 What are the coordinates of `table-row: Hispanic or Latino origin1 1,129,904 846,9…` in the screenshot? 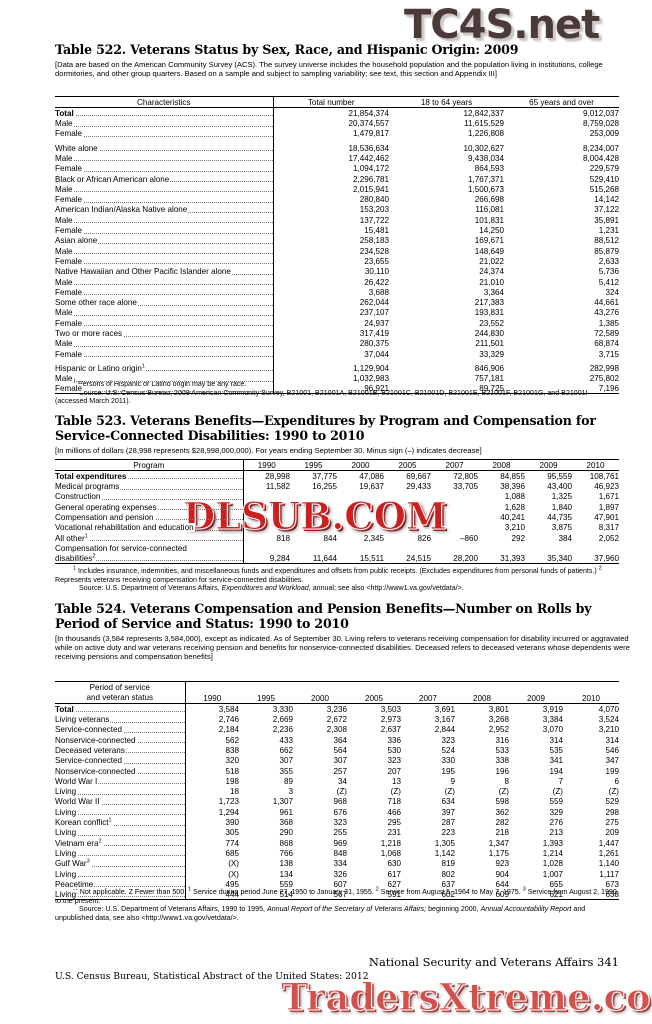 It's located at (337, 367).